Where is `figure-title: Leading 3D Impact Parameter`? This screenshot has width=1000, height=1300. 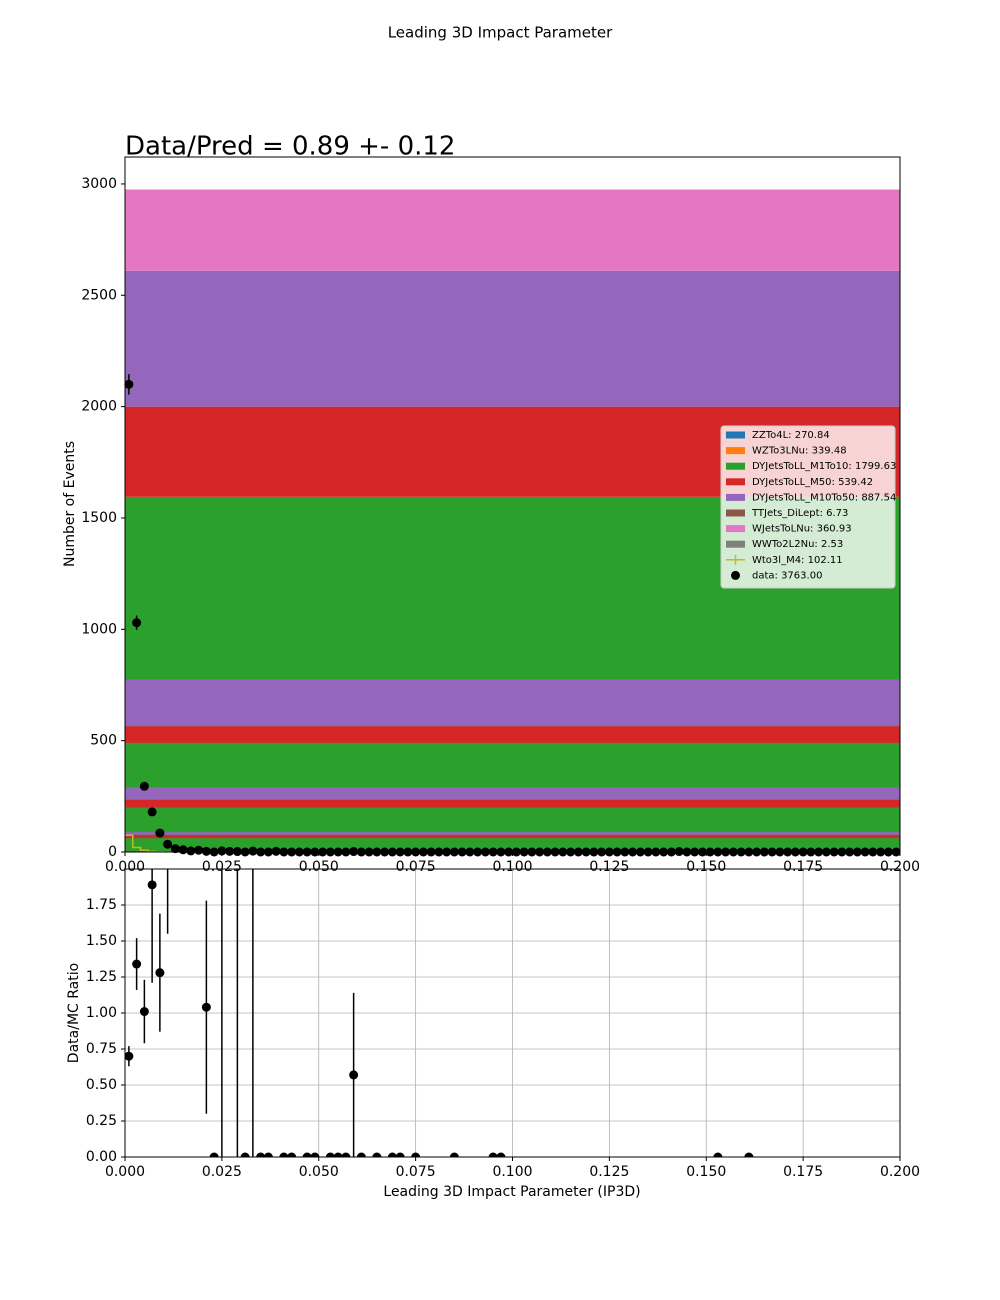
figure-title: Leading 3D Impact Parameter is located at coordinates (500, 33).